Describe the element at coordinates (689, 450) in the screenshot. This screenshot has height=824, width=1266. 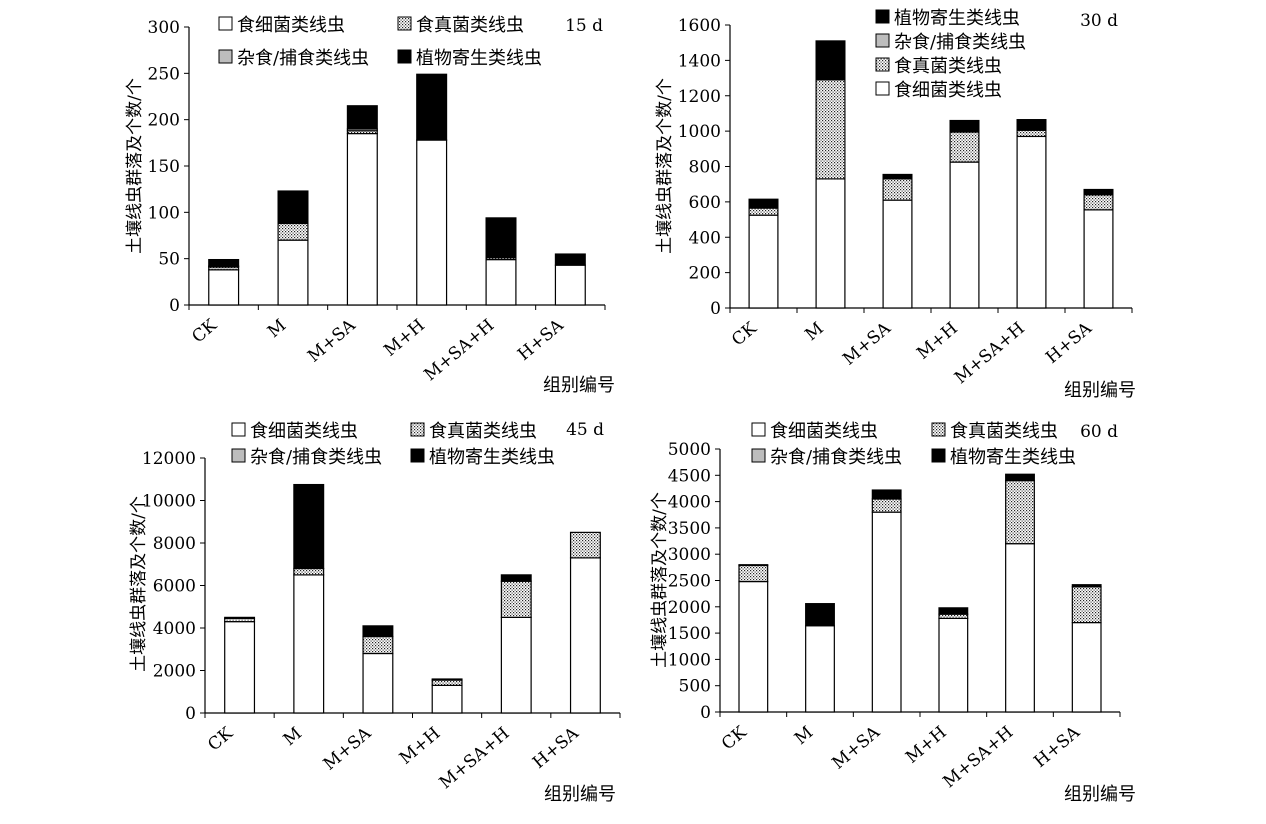
I see `y-tick-label: 5000` at that location.